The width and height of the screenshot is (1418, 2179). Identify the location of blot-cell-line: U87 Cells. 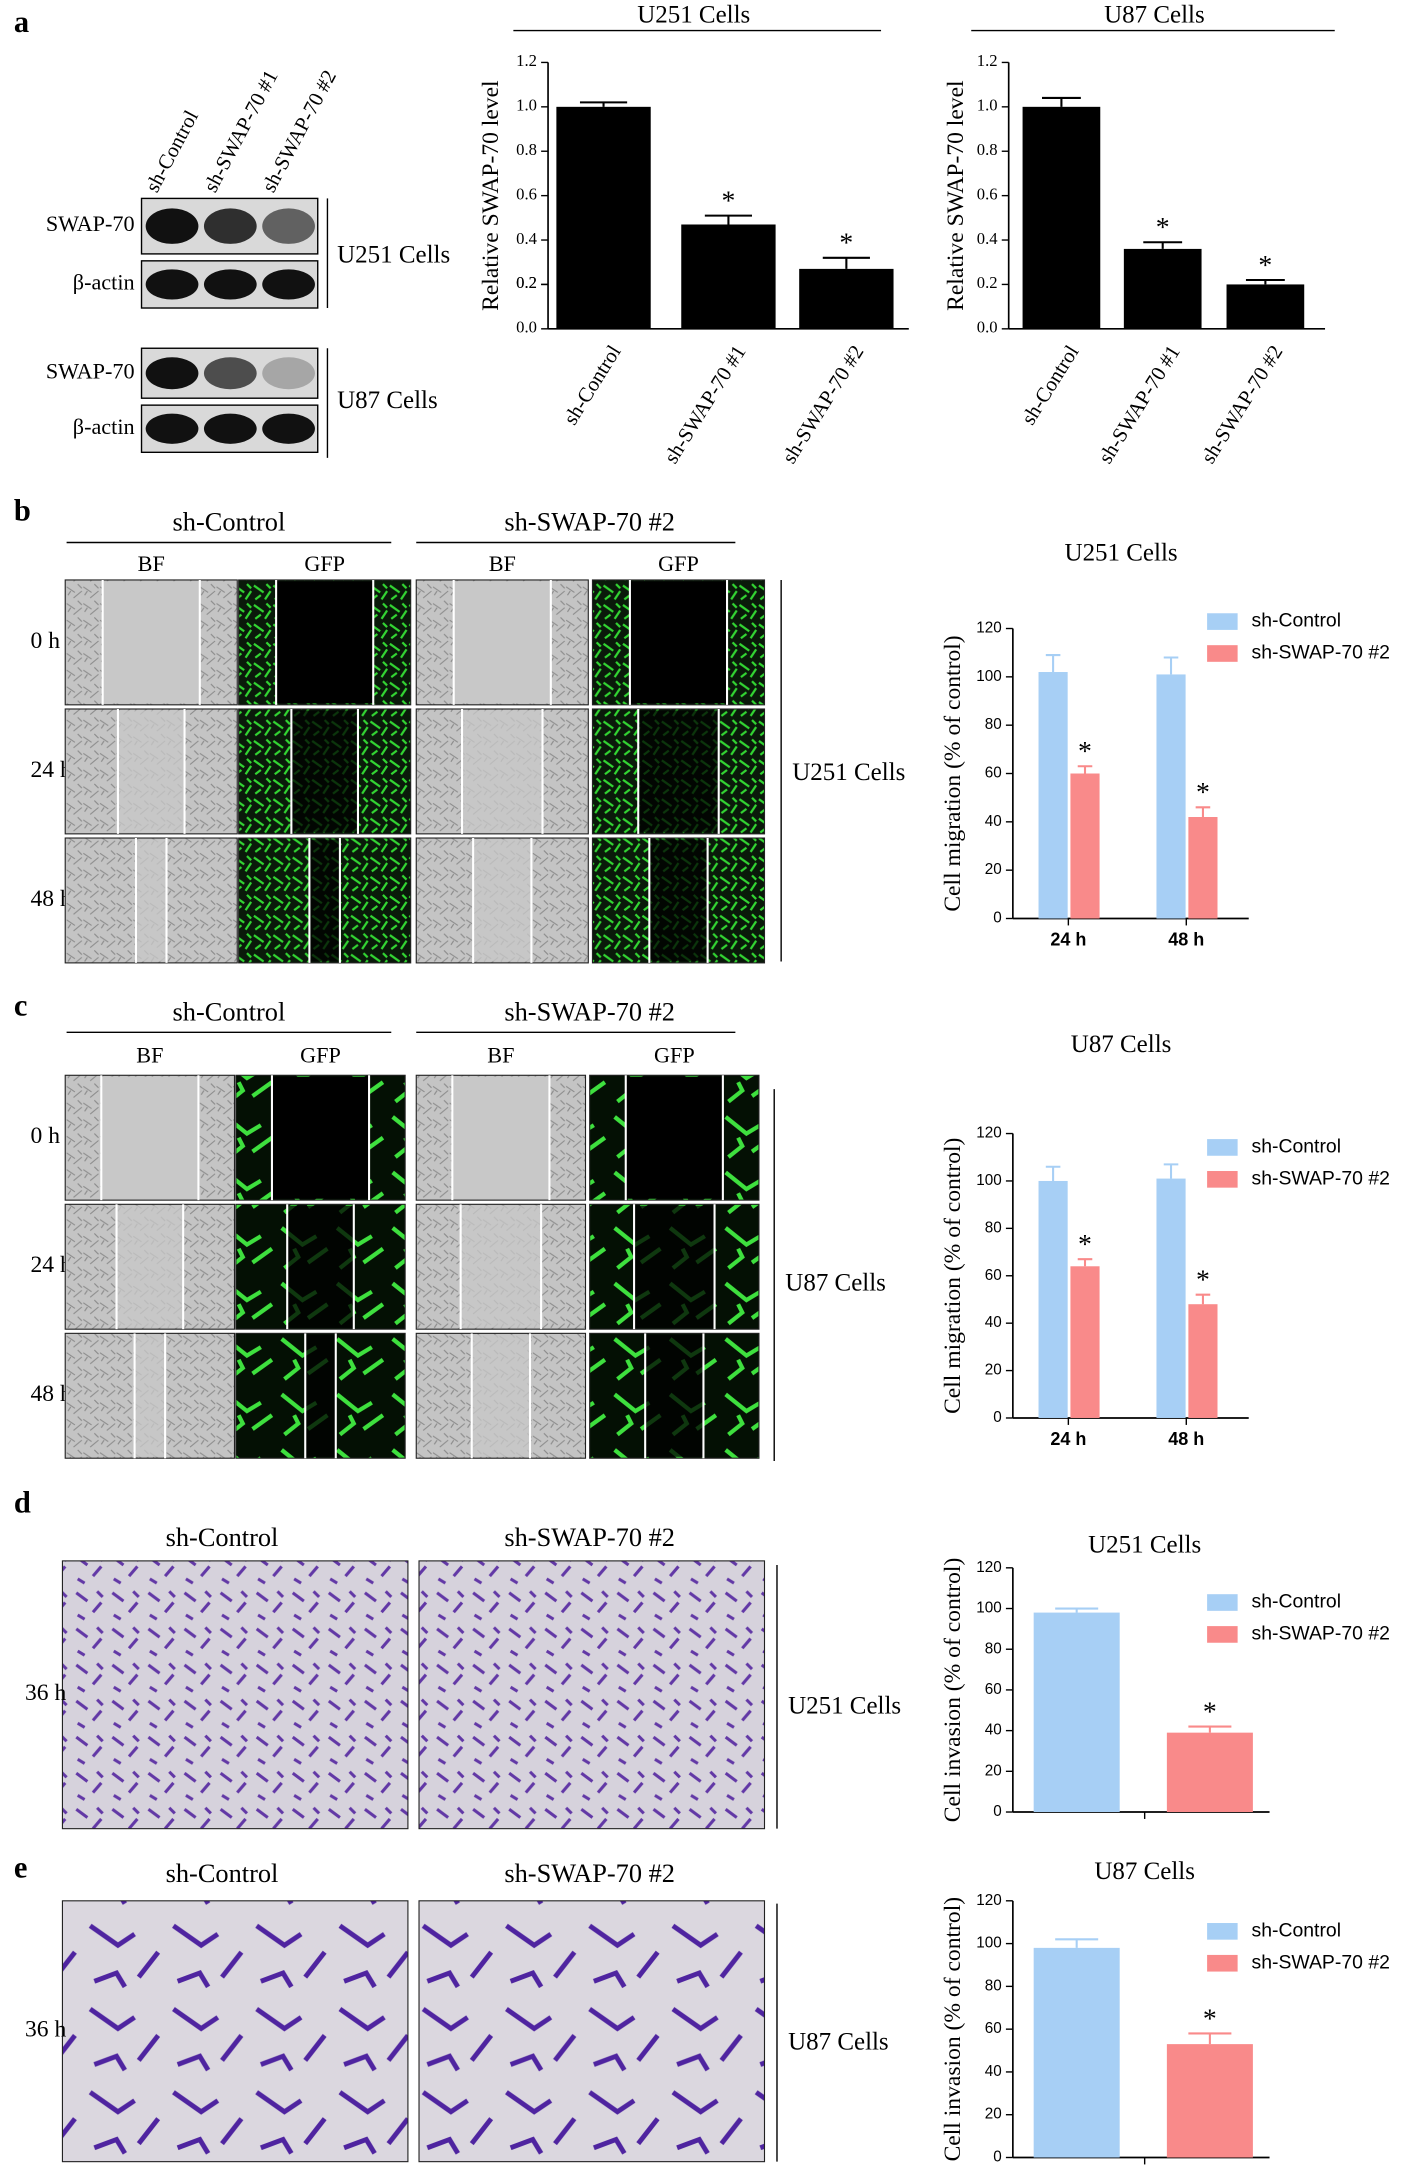
(387, 400).